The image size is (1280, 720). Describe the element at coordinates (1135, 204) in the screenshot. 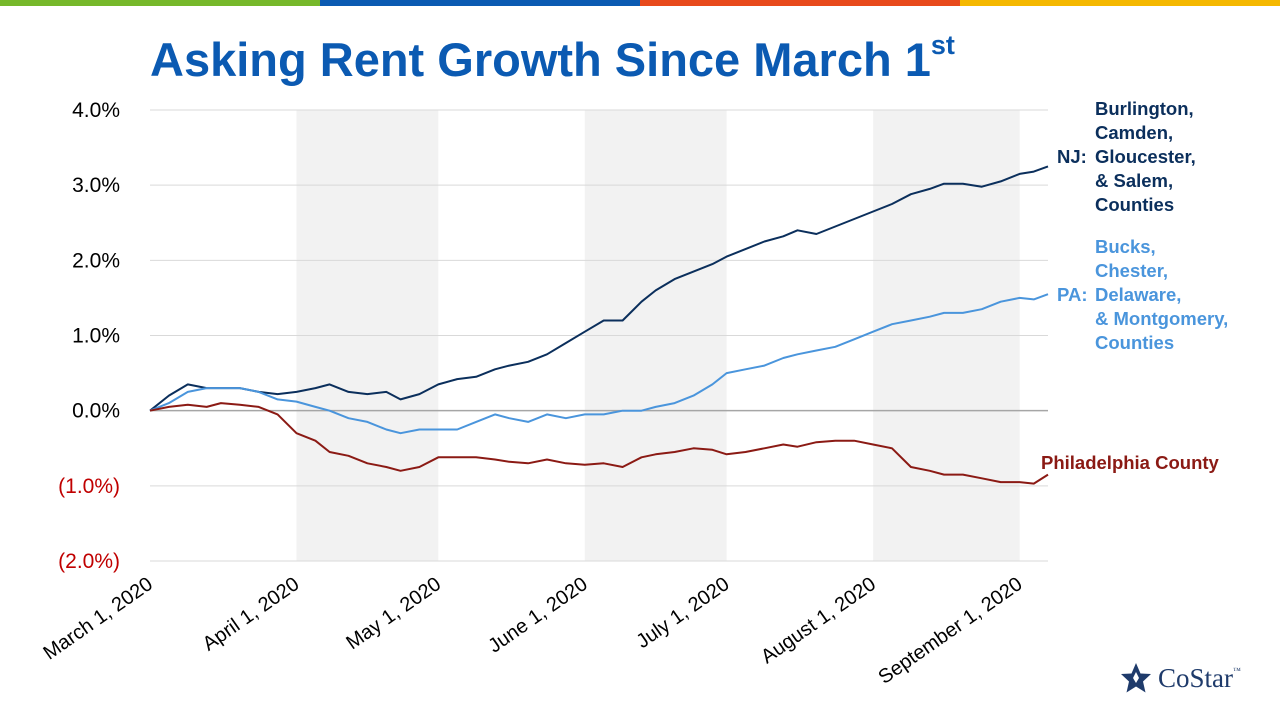

I see `legend-nj-line: Counties` at that location.